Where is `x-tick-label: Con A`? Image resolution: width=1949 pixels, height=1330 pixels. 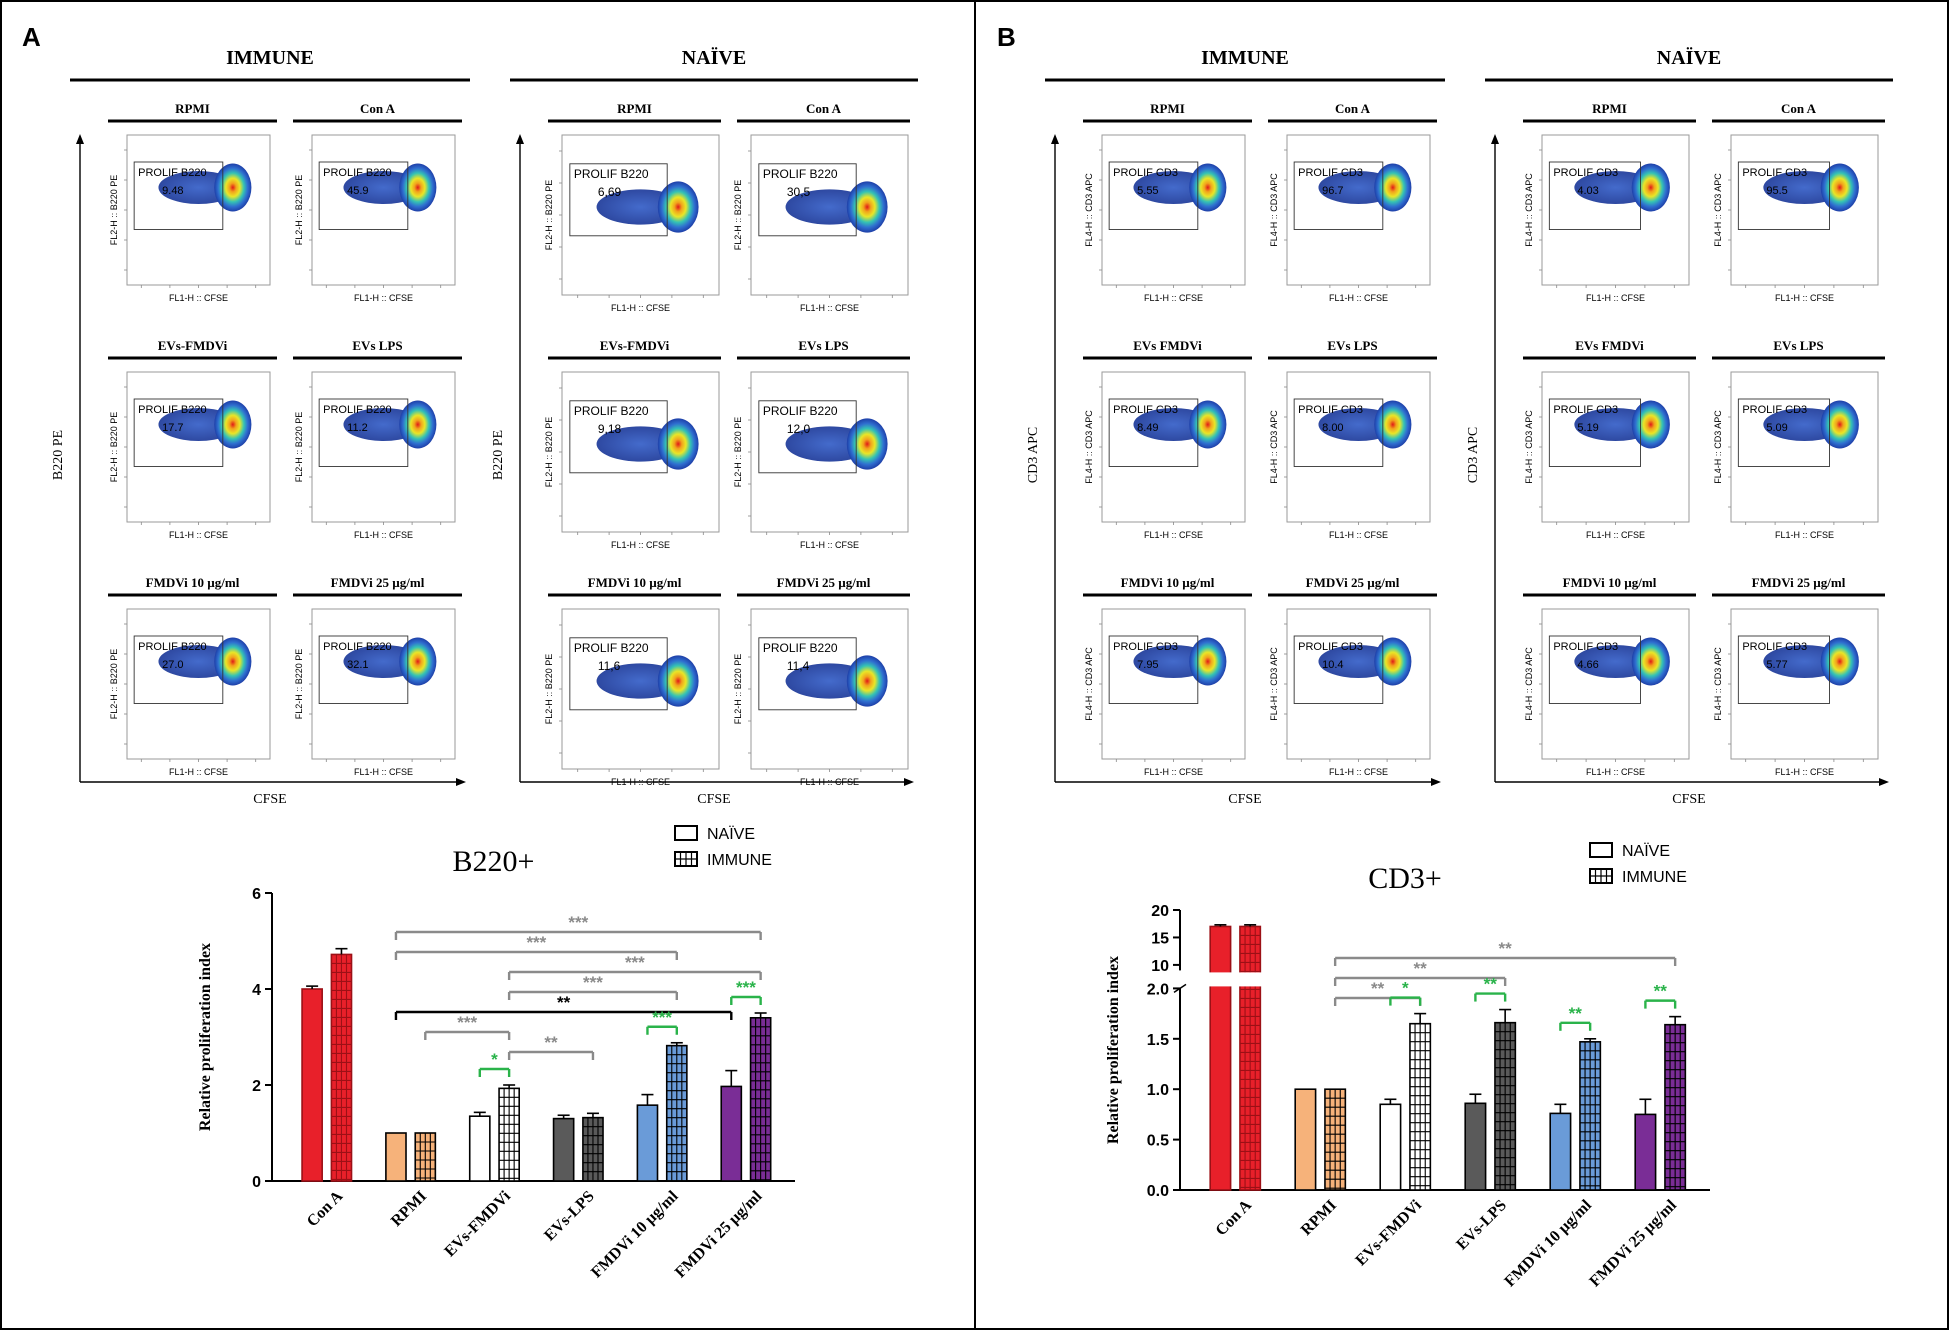
x-tick-label: Con A is located at coordinates (325, 1208).